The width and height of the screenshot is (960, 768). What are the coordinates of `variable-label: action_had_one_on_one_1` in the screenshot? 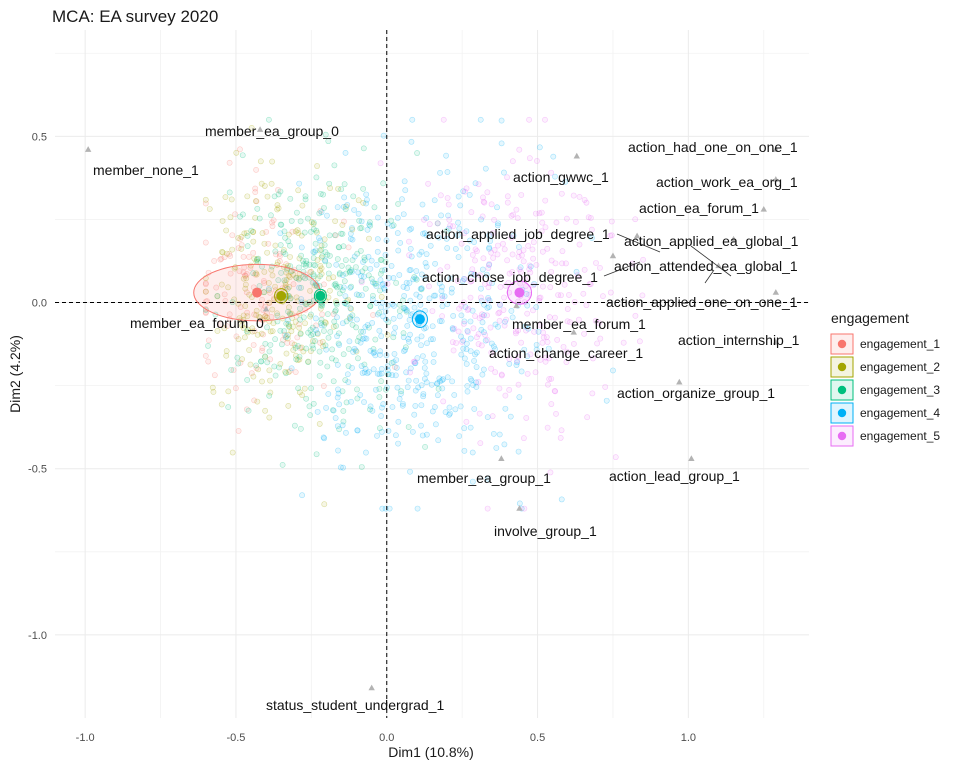 It's located at (713, 147).